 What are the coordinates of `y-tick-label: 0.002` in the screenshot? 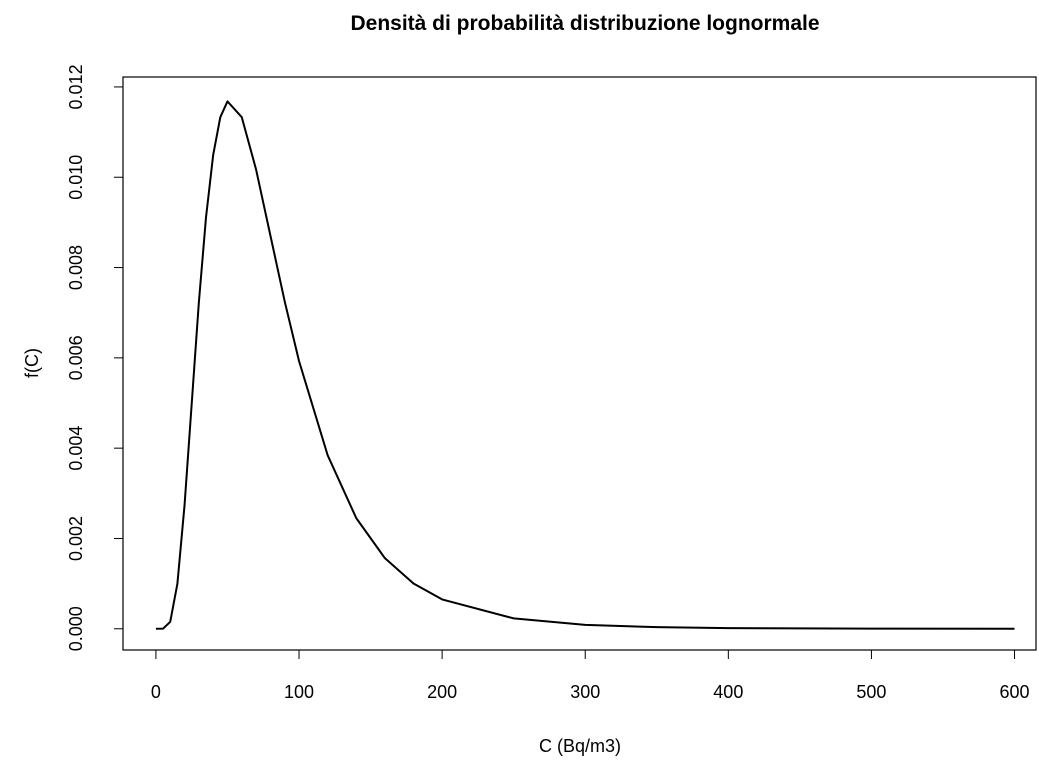 It's located at (76, 538).